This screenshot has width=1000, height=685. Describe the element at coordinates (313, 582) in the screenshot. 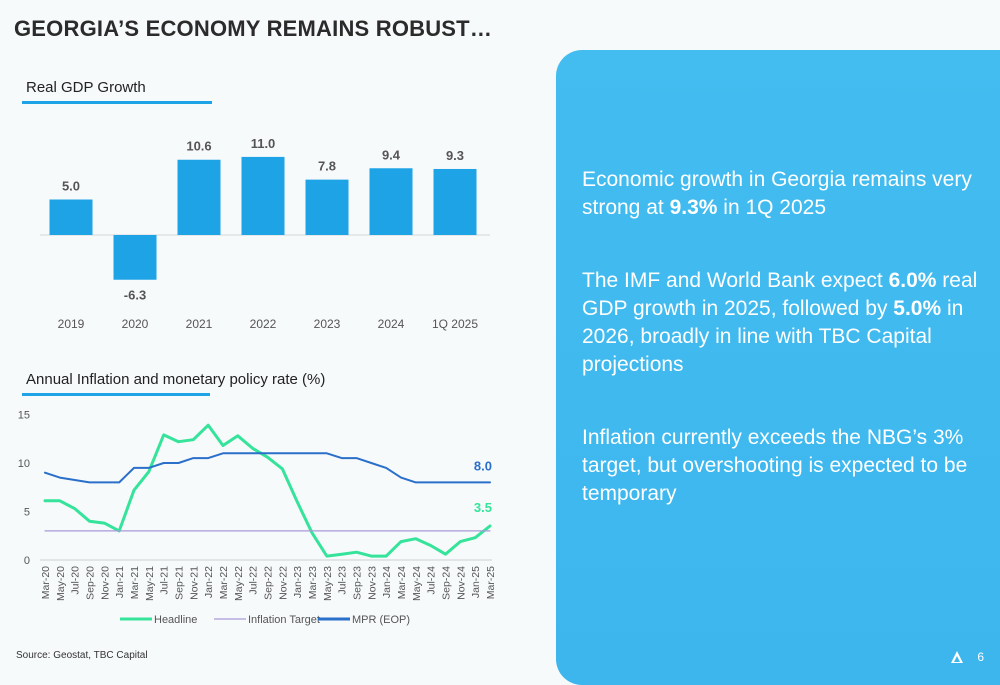

I see `x-tick-label: Mar-23` at that location.